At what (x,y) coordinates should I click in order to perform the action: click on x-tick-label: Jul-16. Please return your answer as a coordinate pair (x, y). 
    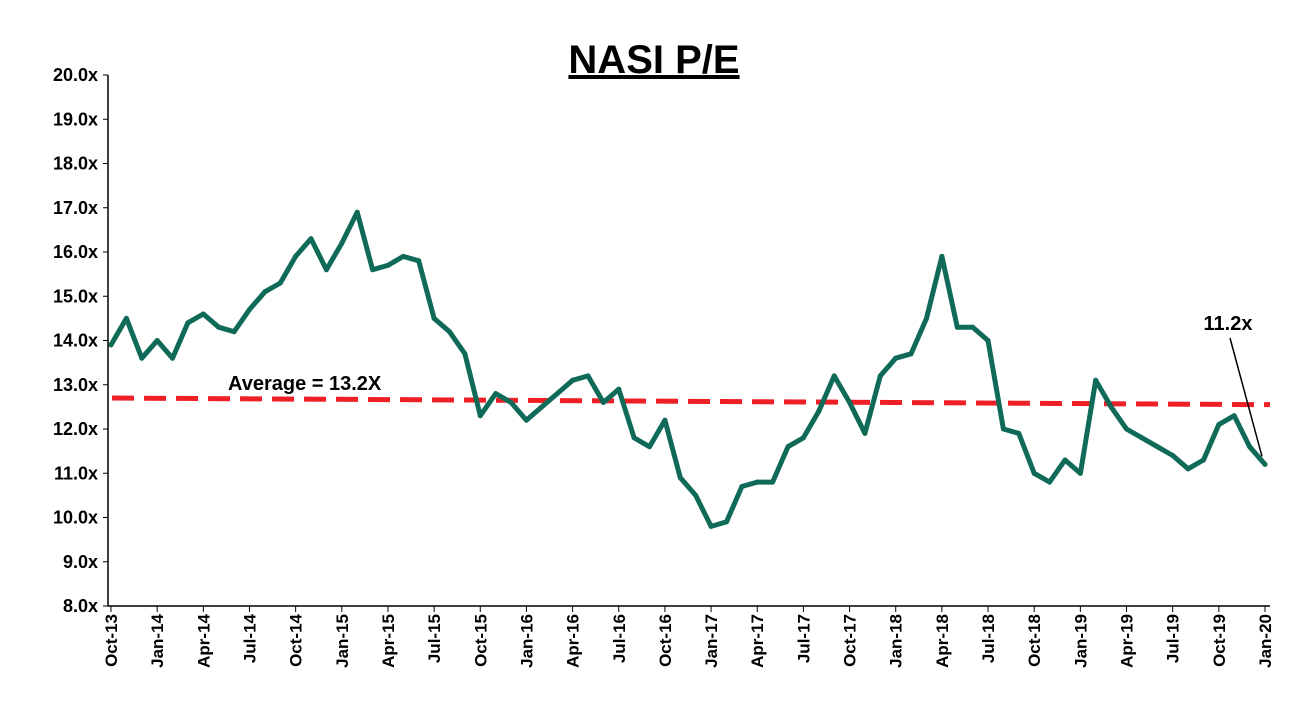
    Looking at the image, I should click on (619, 638).